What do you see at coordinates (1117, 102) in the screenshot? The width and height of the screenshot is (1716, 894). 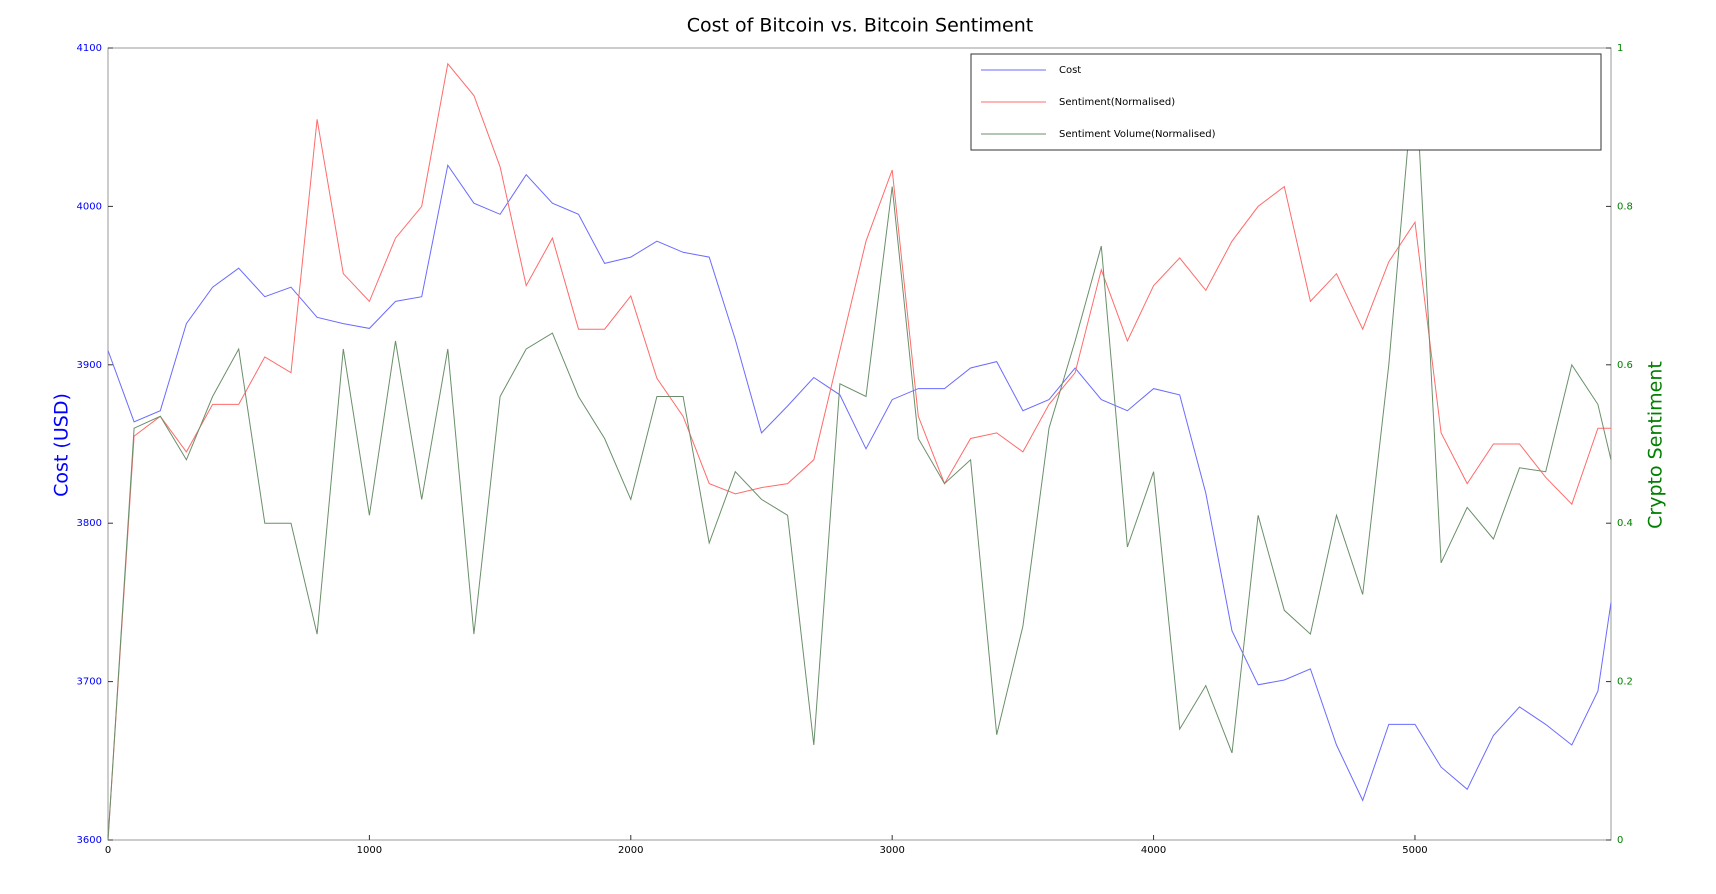 I see `legend-label: Sentiment(Normalised)` at bounding box center [1117, 102].